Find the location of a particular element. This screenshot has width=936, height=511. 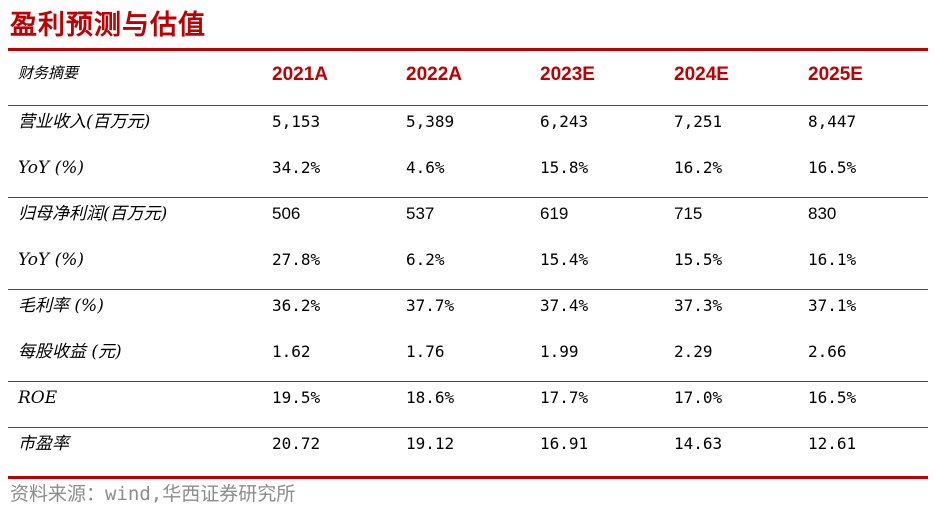

header-year-2023: 2023E is located at coordinates (567, 74).